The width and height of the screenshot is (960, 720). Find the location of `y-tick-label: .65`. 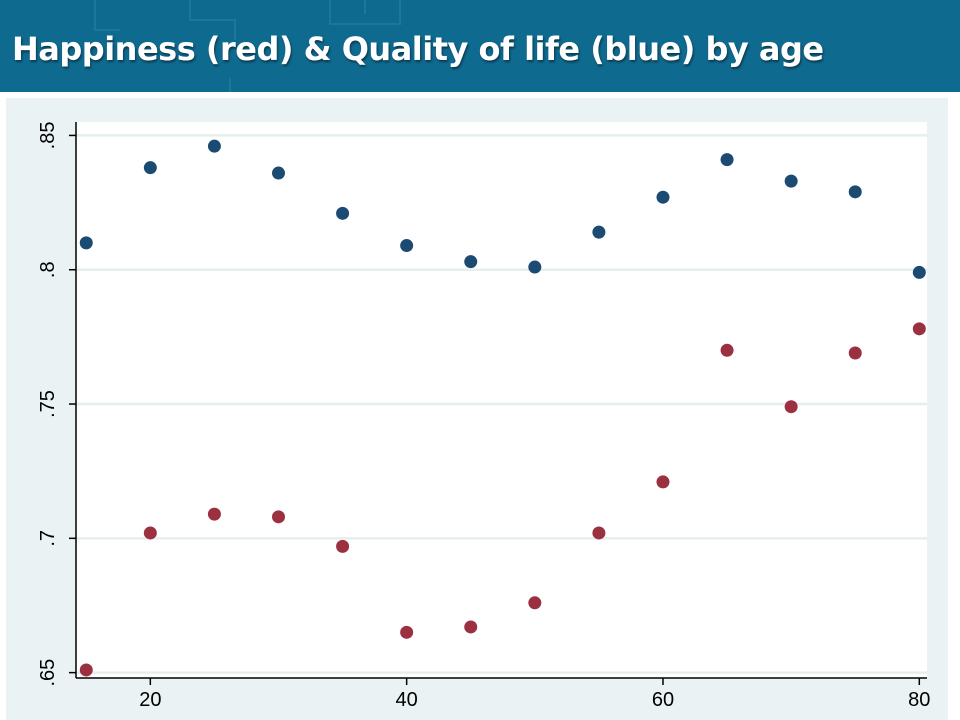

y-tick-label: .65 is located at coordinates (48, 673).